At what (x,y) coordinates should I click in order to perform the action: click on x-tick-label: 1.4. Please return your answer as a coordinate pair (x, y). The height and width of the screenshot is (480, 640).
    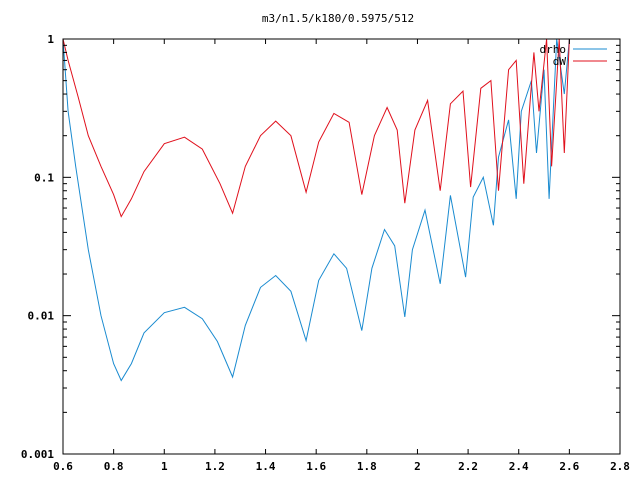
    Looking at the image, I should click on (266, 466).